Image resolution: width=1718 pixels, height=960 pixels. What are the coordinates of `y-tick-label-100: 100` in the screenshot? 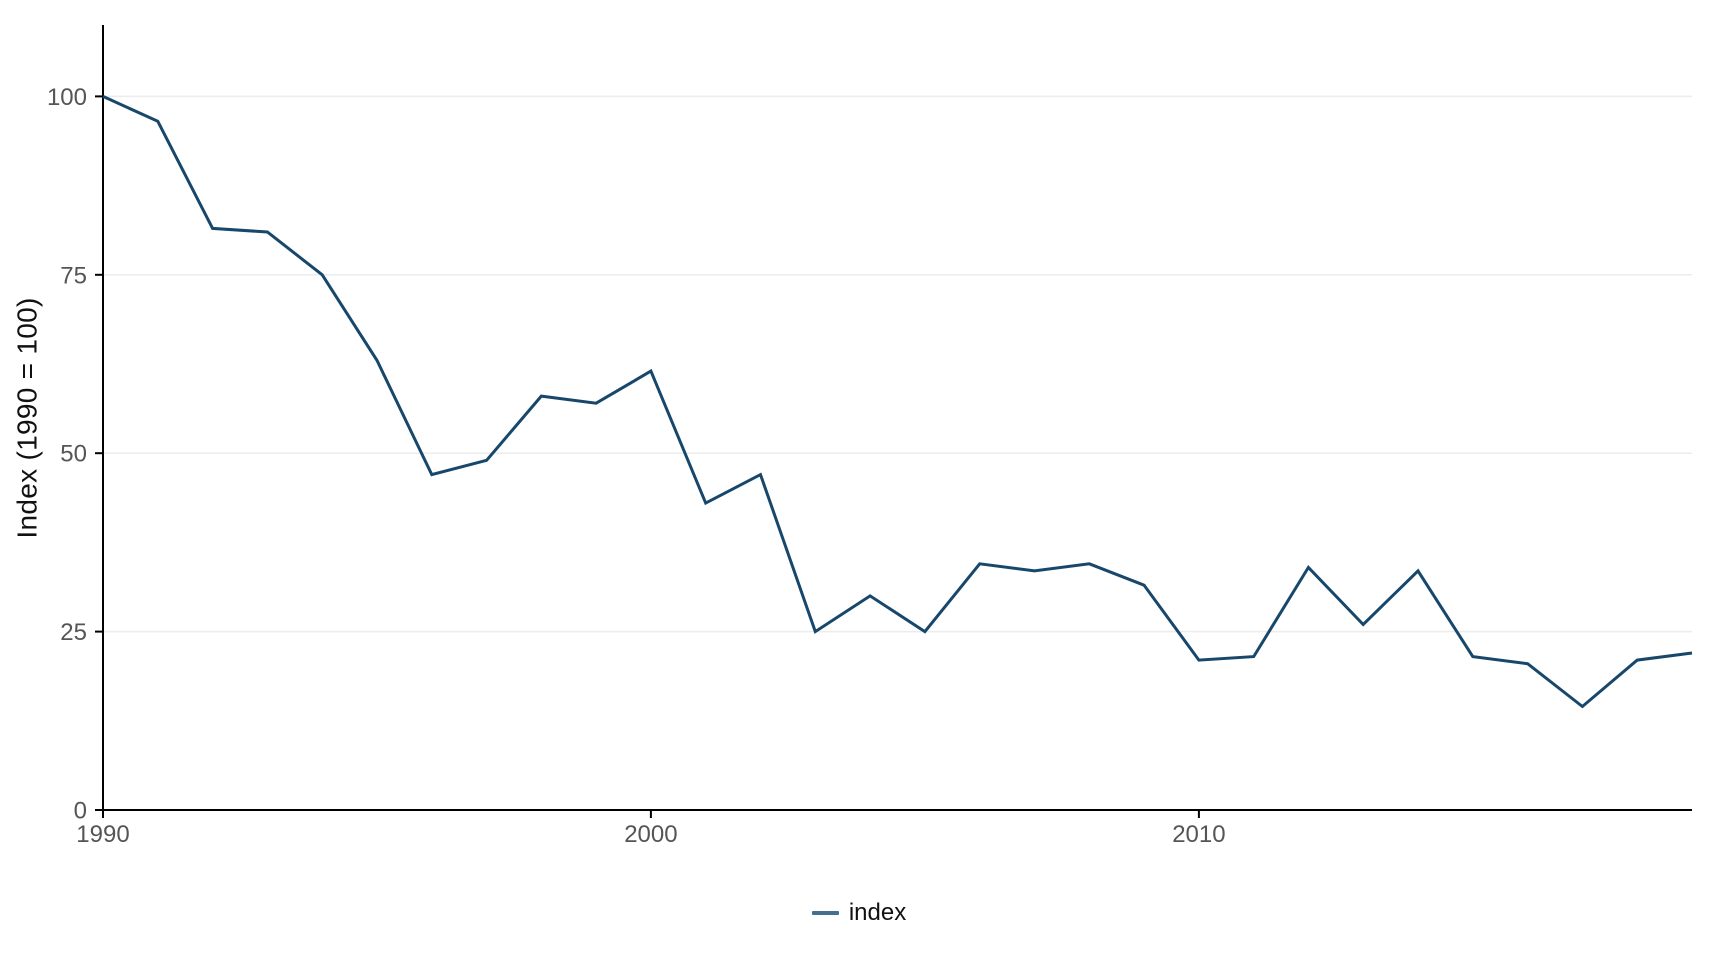 It's located at (67, 97).